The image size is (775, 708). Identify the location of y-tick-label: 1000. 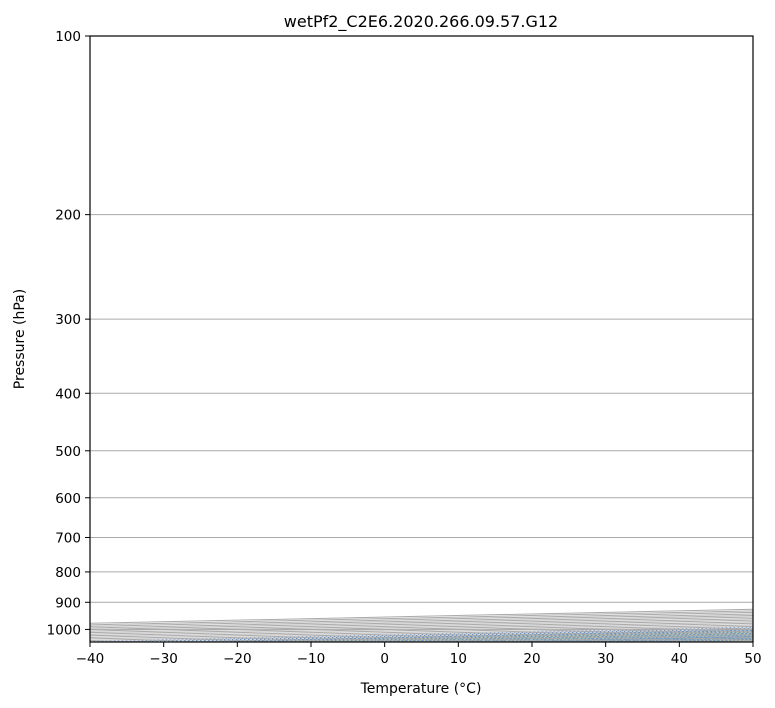
(64, 630).